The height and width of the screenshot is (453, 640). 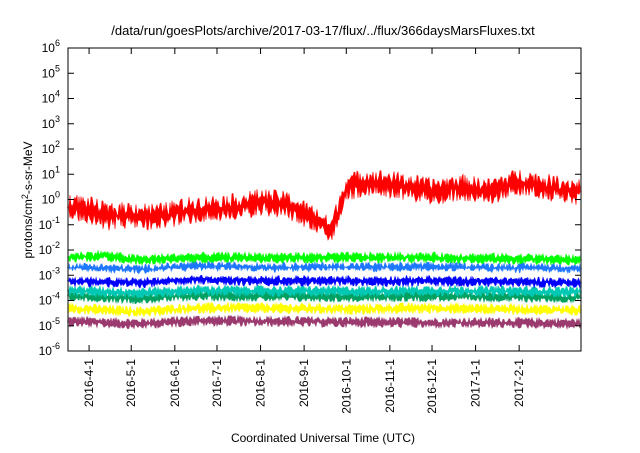 I want to click on y-tick-label: 10⁶, so click(x=51, y=46).